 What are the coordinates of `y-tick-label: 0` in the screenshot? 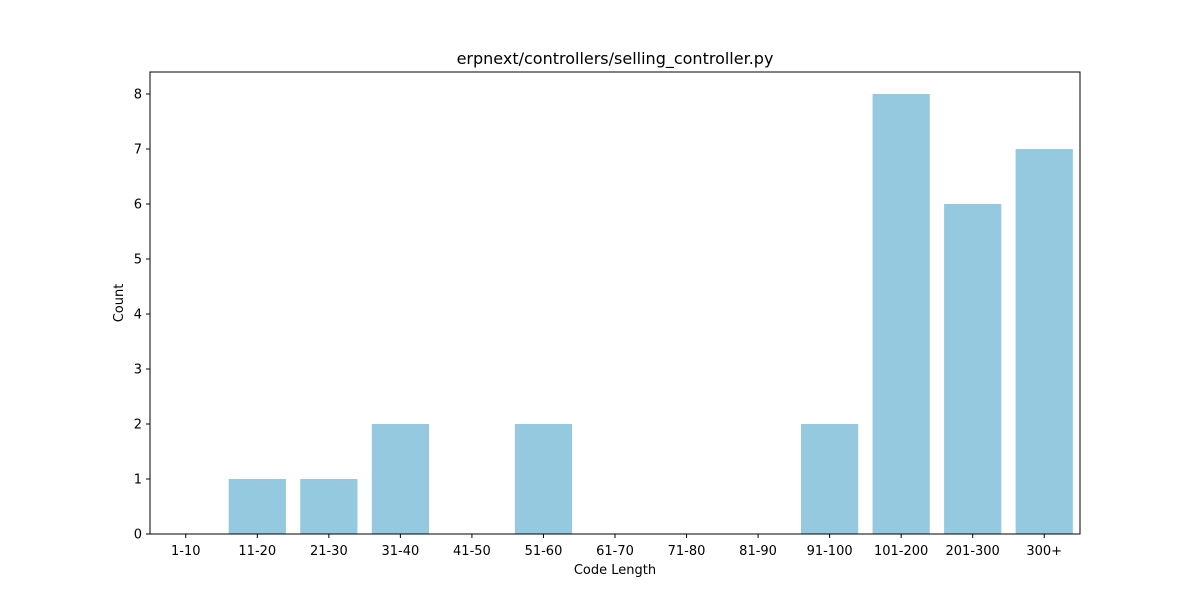 It's located at (138, 535).